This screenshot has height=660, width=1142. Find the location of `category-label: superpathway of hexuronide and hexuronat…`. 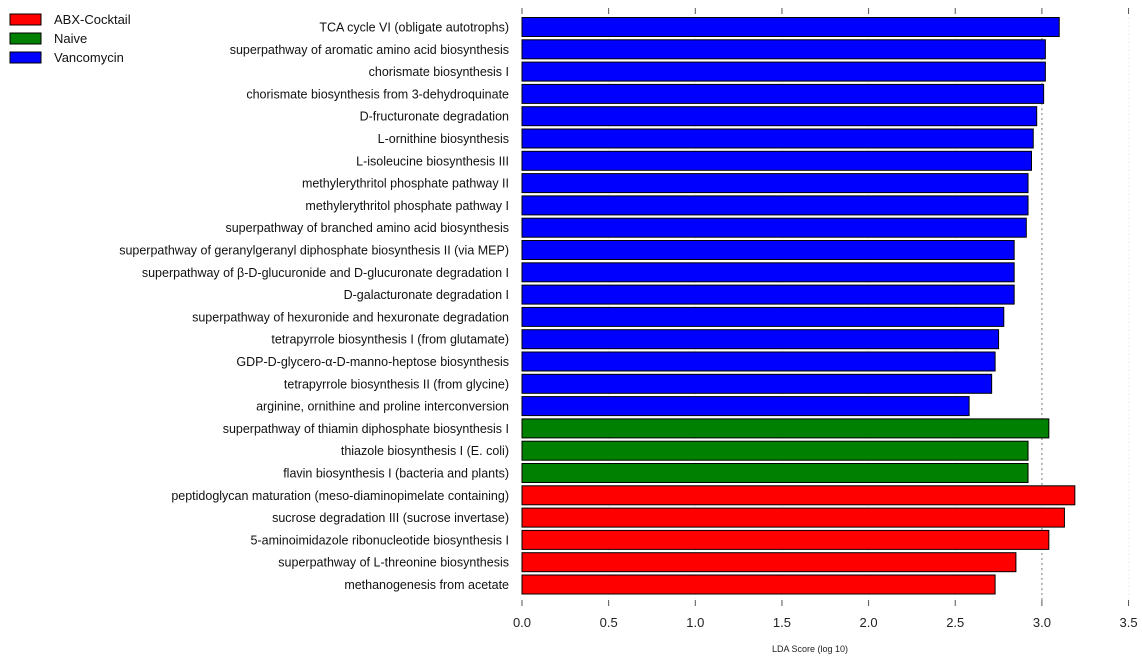

category-label: superpathway of hexuronide and hexuronat… is located at coordinates (350, 317).